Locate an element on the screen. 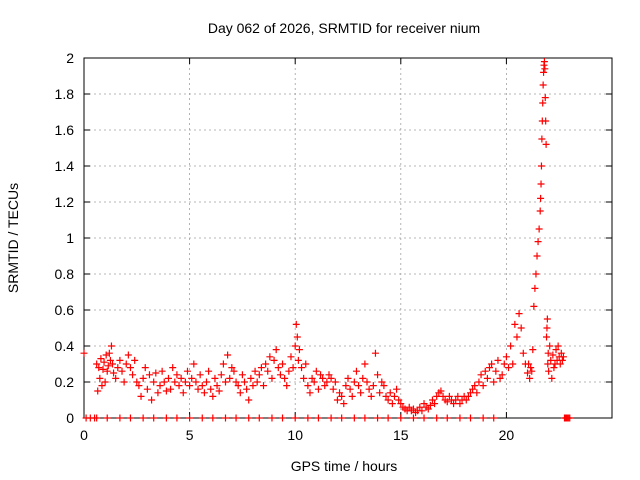 The height and width of the screenshot is (480, 640). y-tick-label: 1.6 is located at coordinates (65, 130).